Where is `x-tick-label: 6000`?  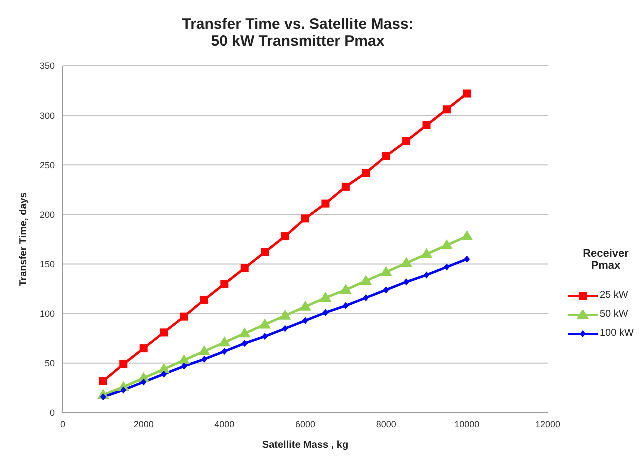 x-tick-label: 6000 is located at coordinates (305, 424).